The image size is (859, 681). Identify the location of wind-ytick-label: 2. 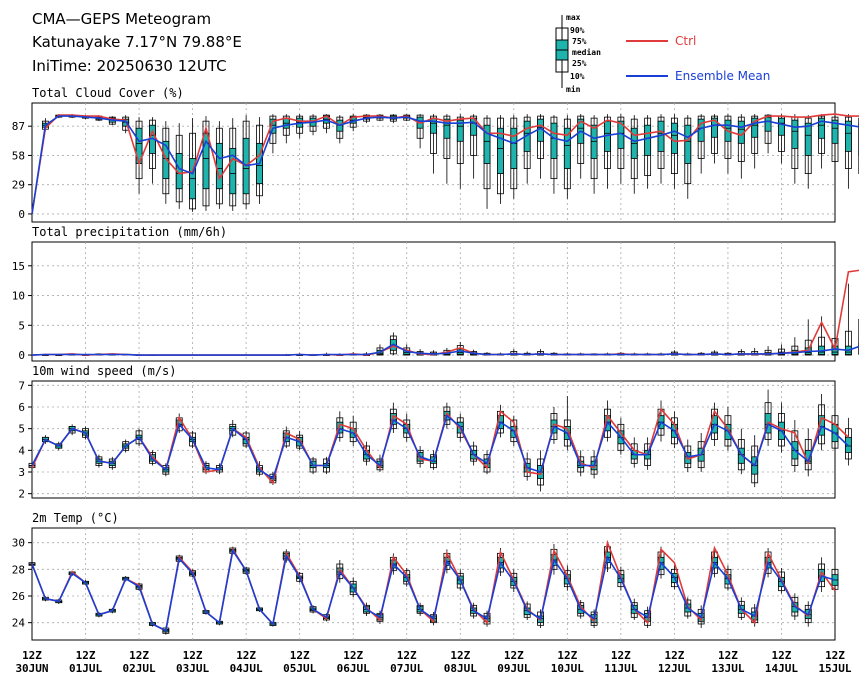
(21, 494).